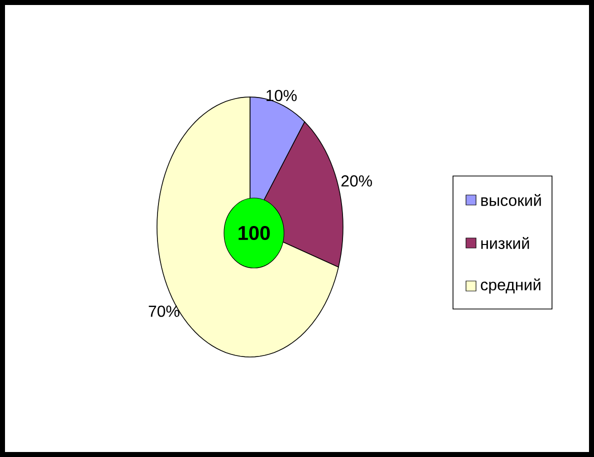 Image resolution: width=594 pixels, height=457 pixels. What do you see at coordinates (164, 311) in the screenshot?
I see `data-label: 70%` at bounding box center [164, 311].